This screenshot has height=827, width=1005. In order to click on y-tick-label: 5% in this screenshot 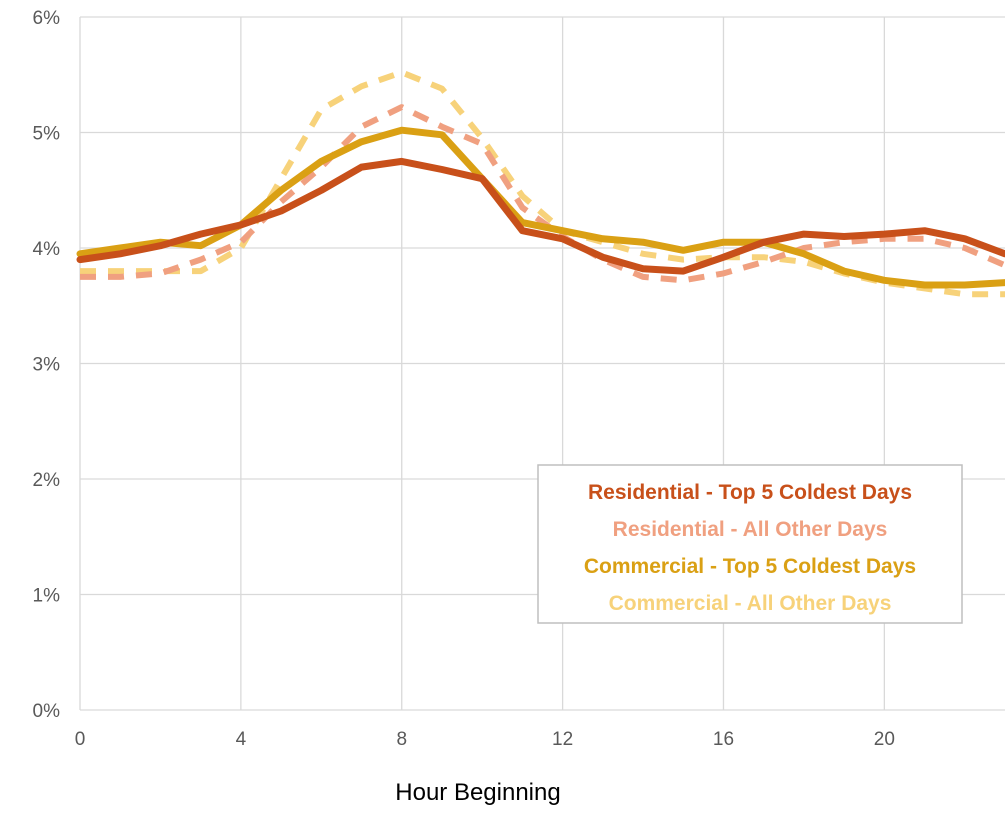, I will do `click(47, 134)`.